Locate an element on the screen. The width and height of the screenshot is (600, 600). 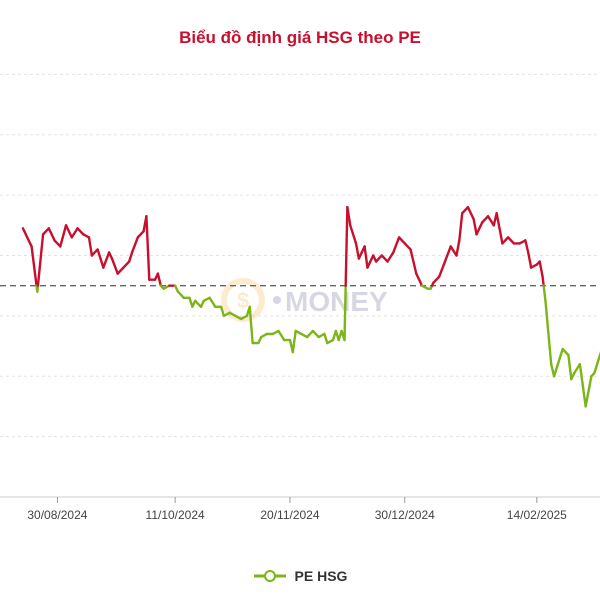
watermark-dot is located at coordinates (277, 300).